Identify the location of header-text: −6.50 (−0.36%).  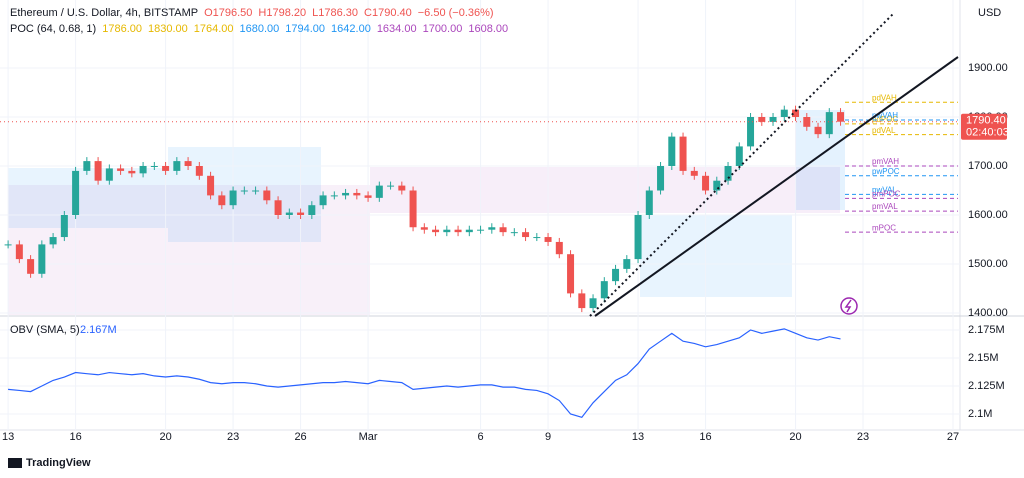
(456, 13).